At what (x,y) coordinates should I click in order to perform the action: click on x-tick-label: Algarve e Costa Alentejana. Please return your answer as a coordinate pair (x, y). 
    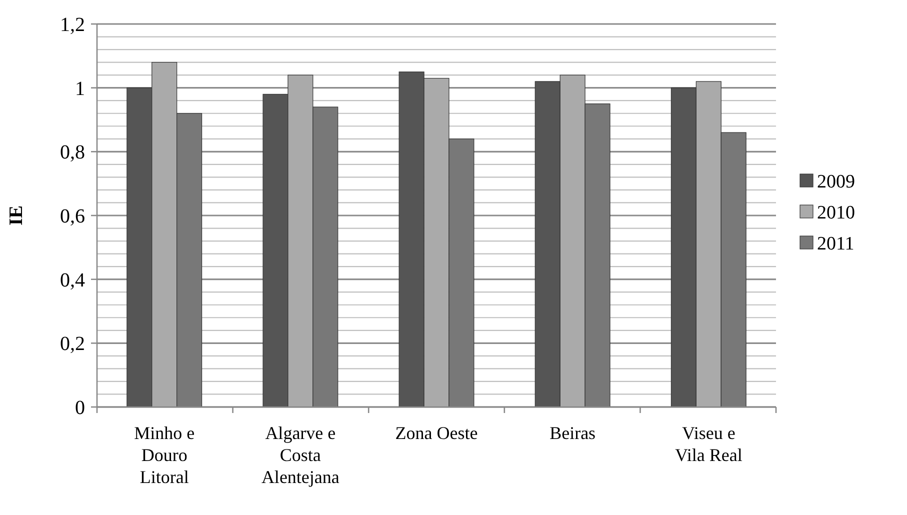
    Looking at the image, I should click on (300, 455).